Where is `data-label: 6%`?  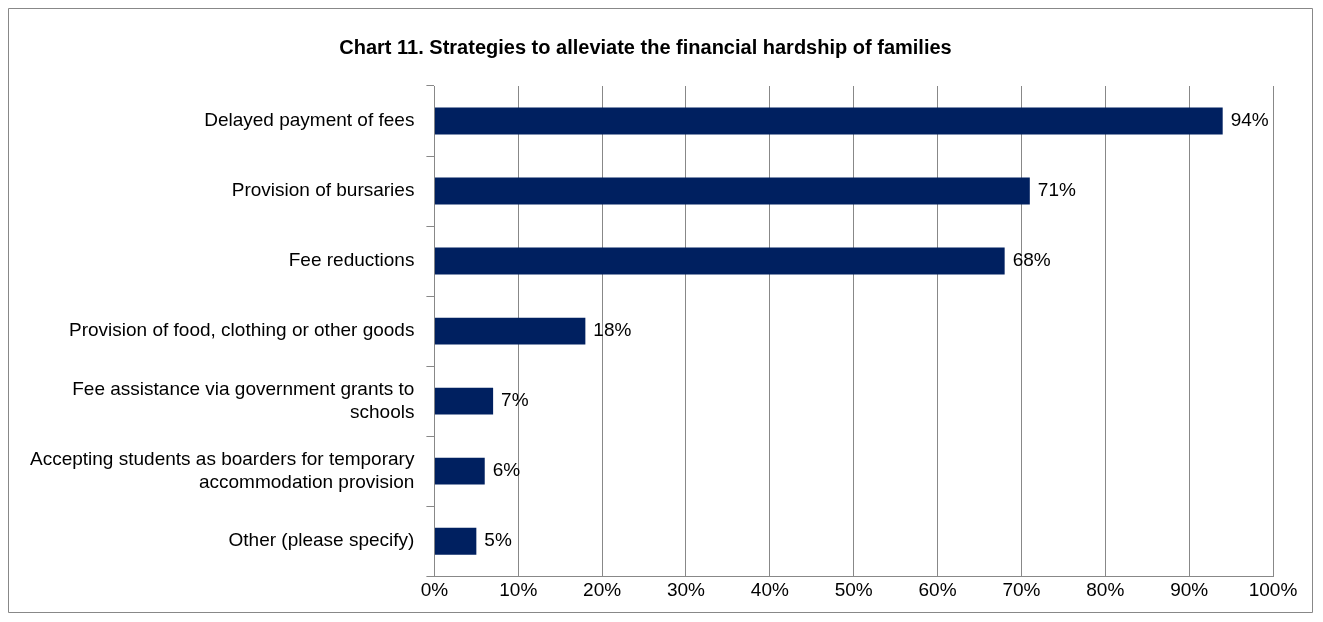 data-label: 6% is located at coordinates (506, 470).